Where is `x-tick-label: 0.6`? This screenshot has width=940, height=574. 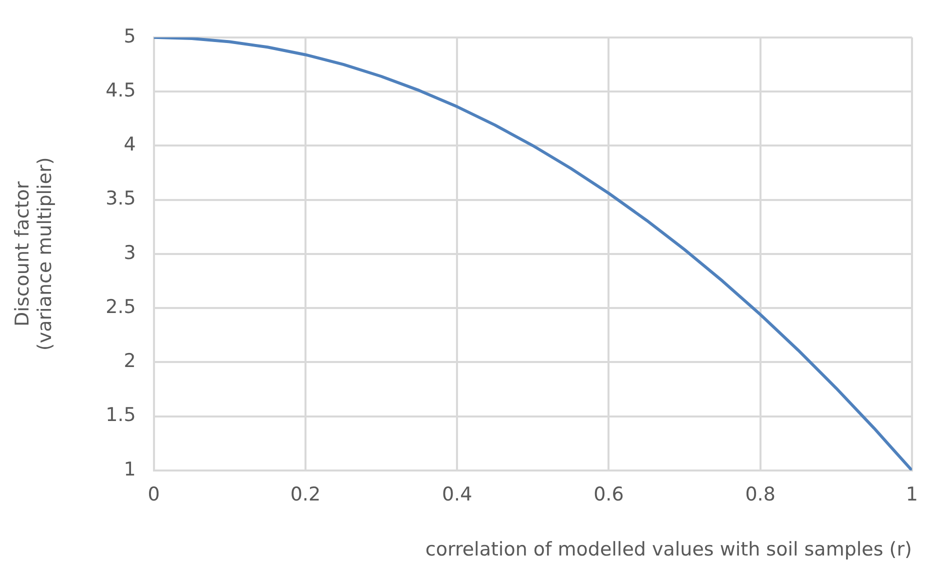 x-tick-label: 0.6 is located at coordinates (609, 495).